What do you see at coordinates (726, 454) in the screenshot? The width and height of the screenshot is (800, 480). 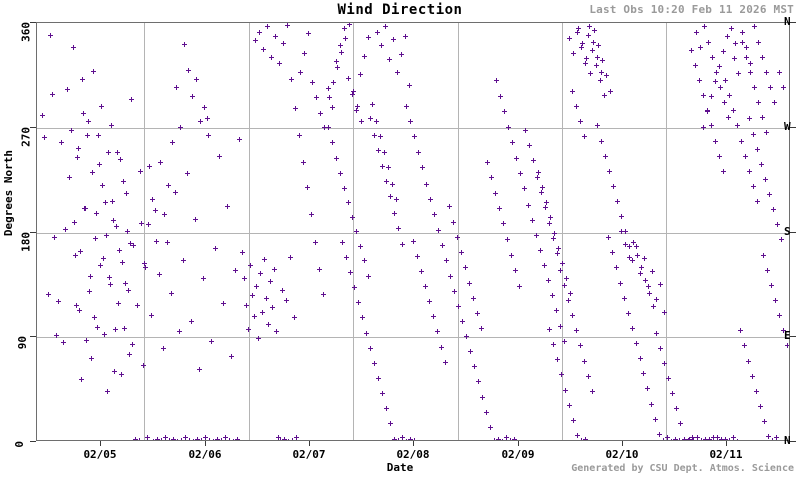 I see `x-axis-tick-label: 02/11` at bounding box center [726, 454].